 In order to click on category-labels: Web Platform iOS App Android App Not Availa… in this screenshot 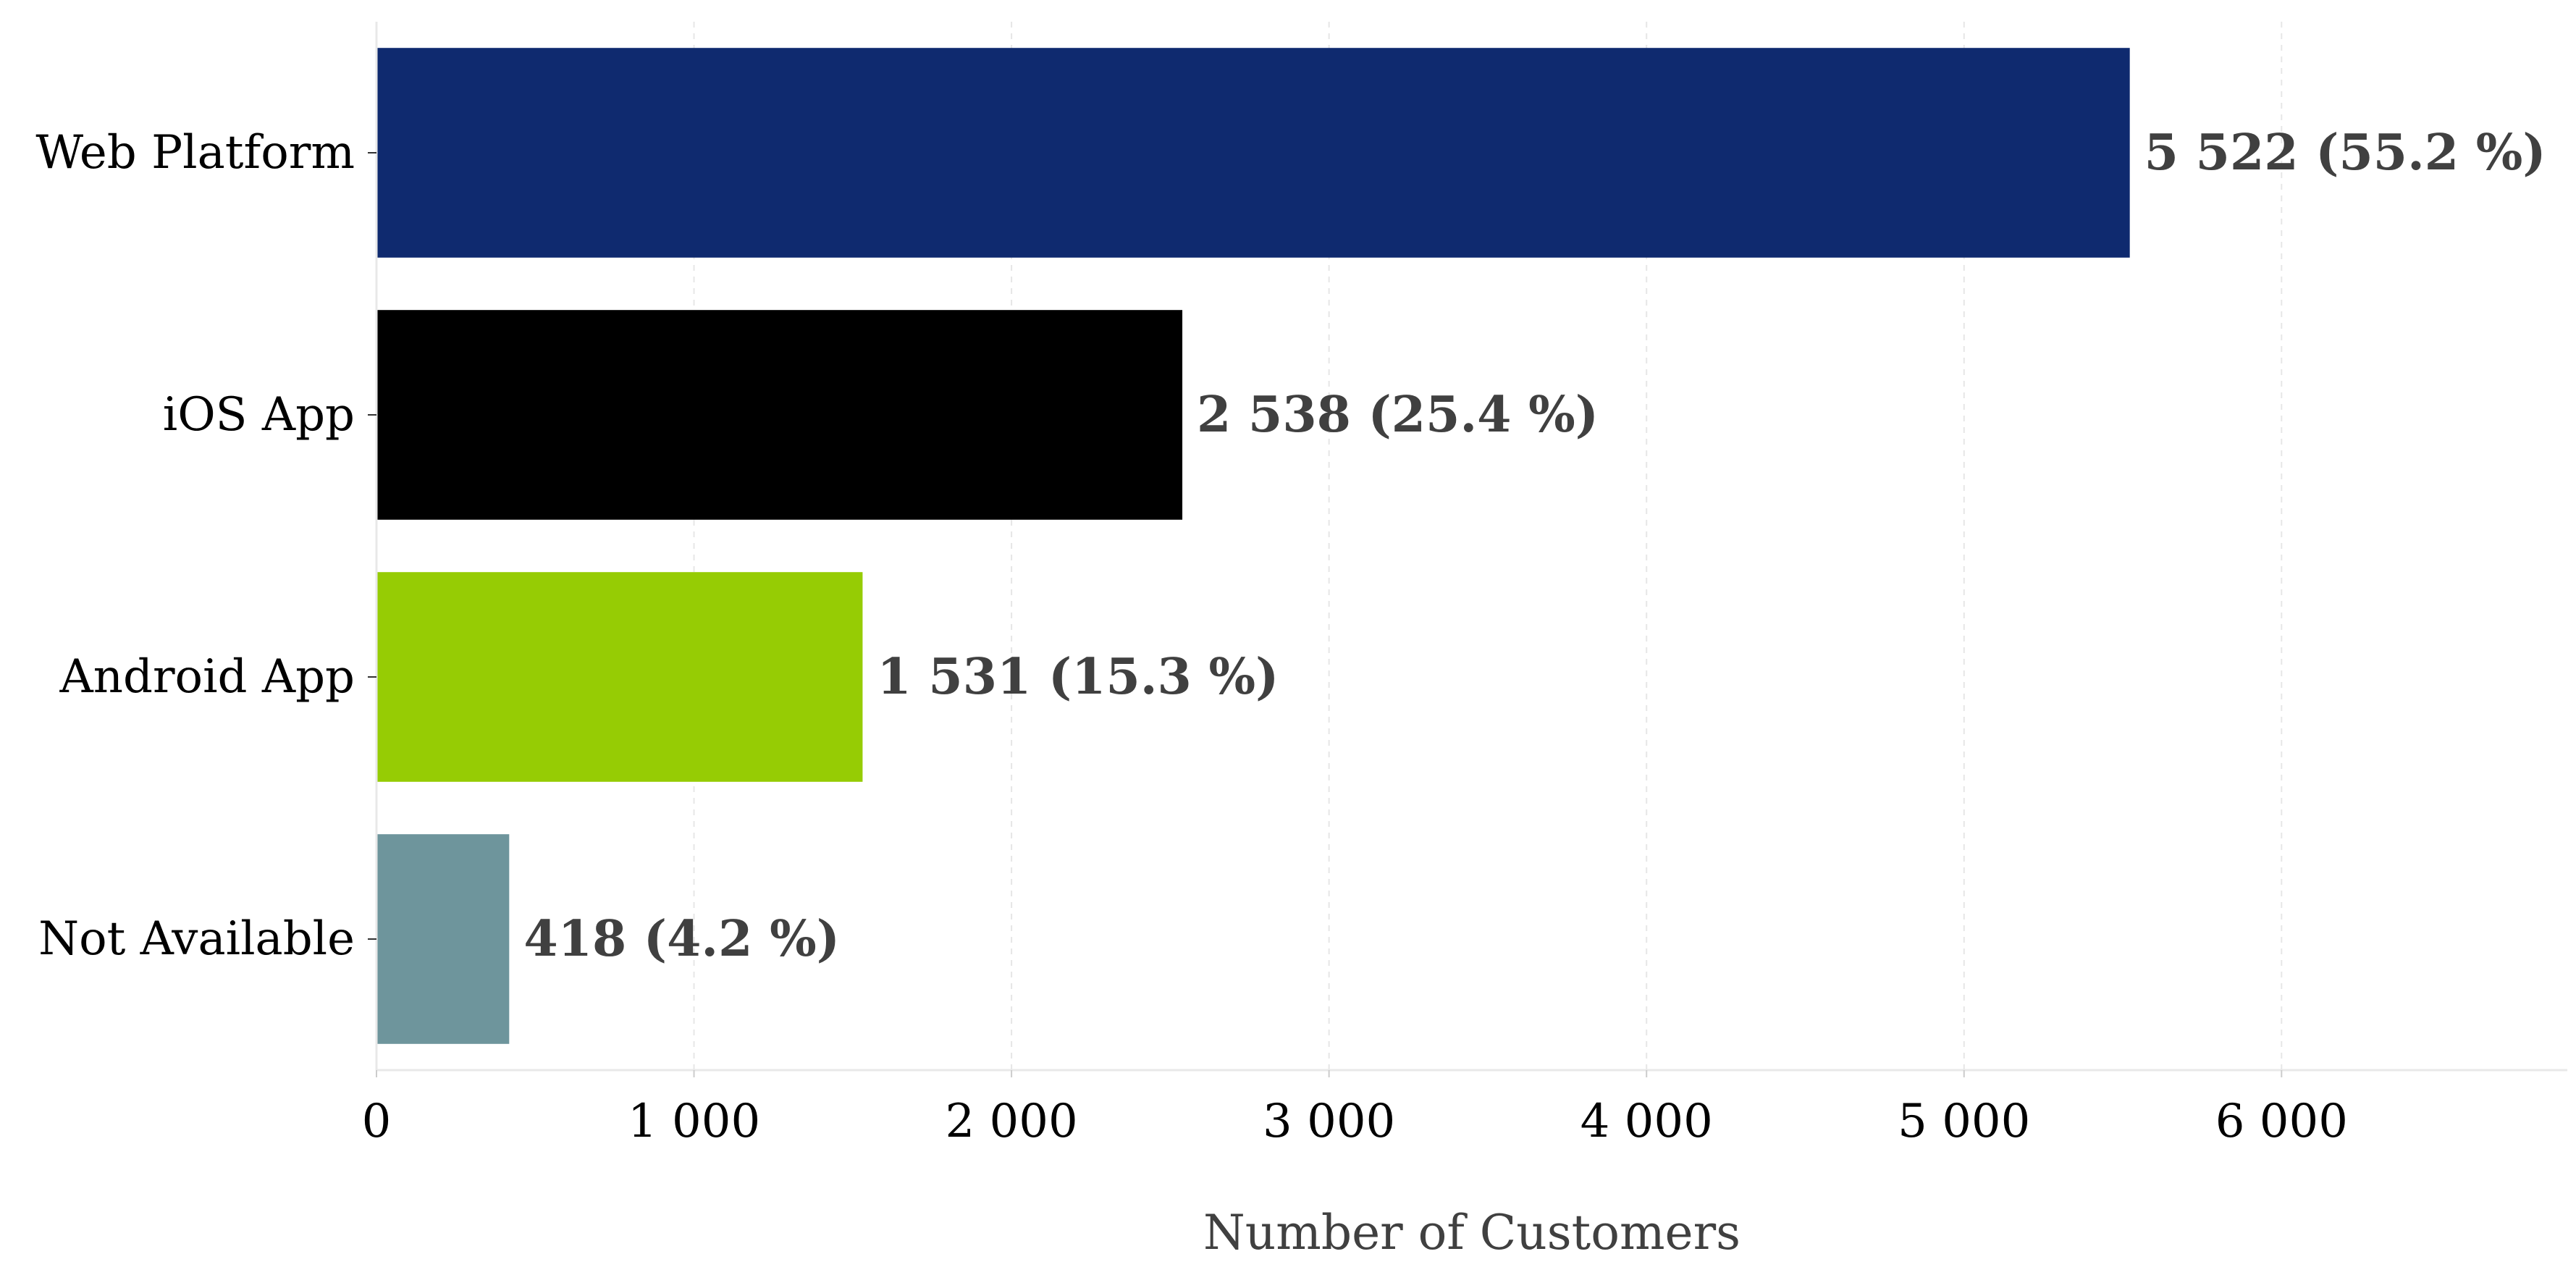, I will do `click(205, 546)`.